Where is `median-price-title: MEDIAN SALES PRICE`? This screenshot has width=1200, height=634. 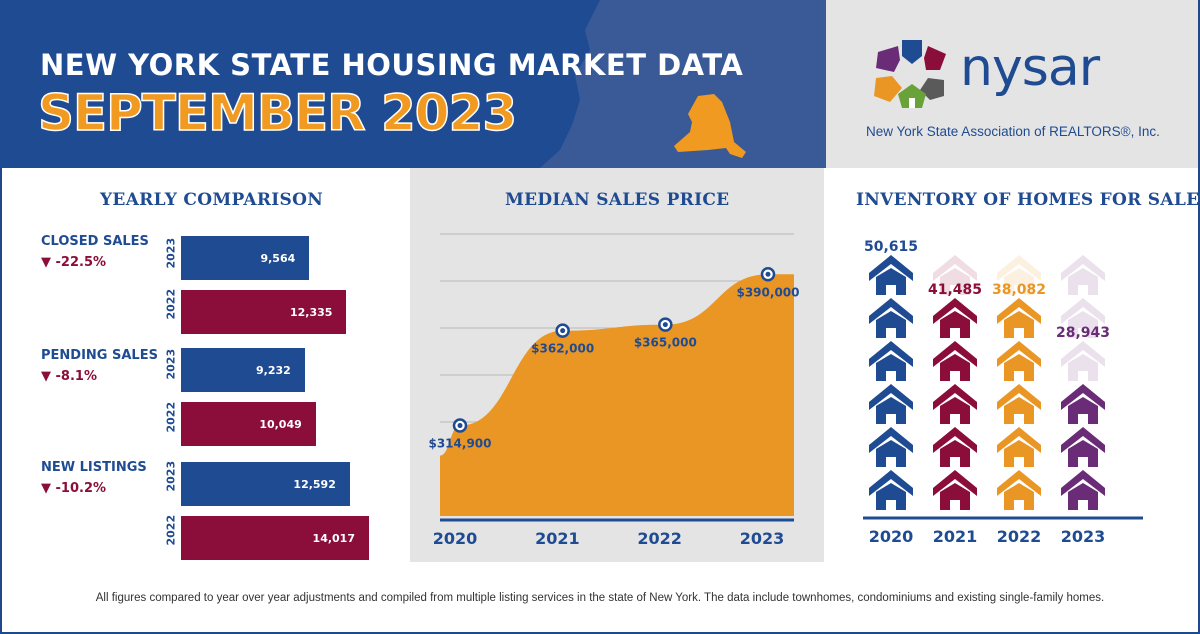 median-price-title: MEDIAN SALES PRICE is located at coordinates (617, 200).